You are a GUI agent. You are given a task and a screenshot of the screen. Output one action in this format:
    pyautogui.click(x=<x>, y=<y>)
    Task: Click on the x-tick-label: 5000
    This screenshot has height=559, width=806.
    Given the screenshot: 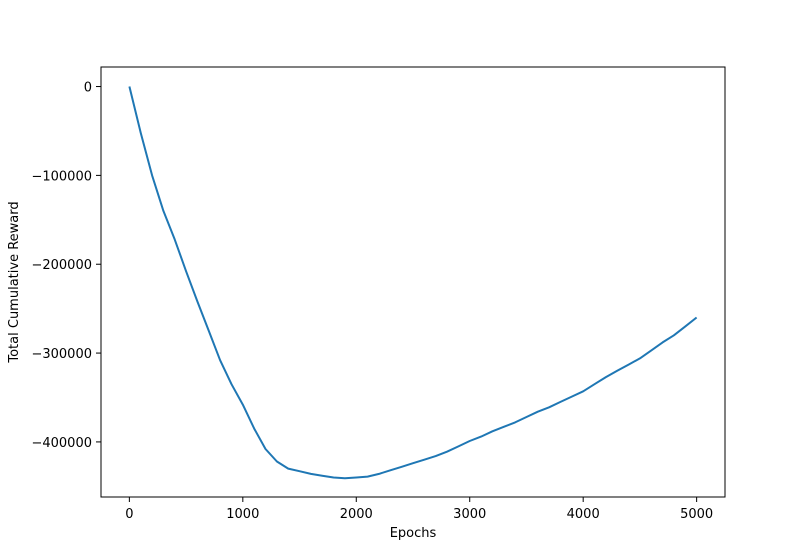 What is the action you would take?
    pyautogui.click(x=696, y=514)
    